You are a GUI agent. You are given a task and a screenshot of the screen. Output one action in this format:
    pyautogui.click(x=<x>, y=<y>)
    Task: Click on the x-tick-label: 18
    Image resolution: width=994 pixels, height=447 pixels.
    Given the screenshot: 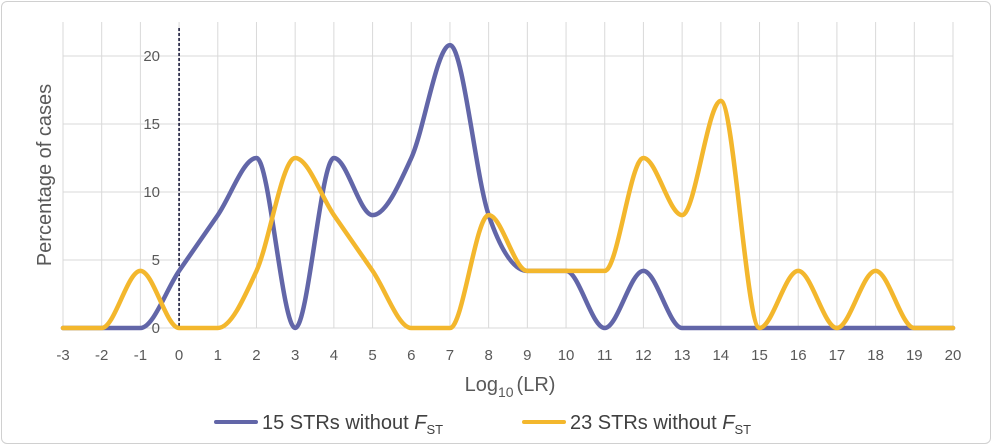 What is the action you would take?
    pyautogui.click(x=875, y=355)
    